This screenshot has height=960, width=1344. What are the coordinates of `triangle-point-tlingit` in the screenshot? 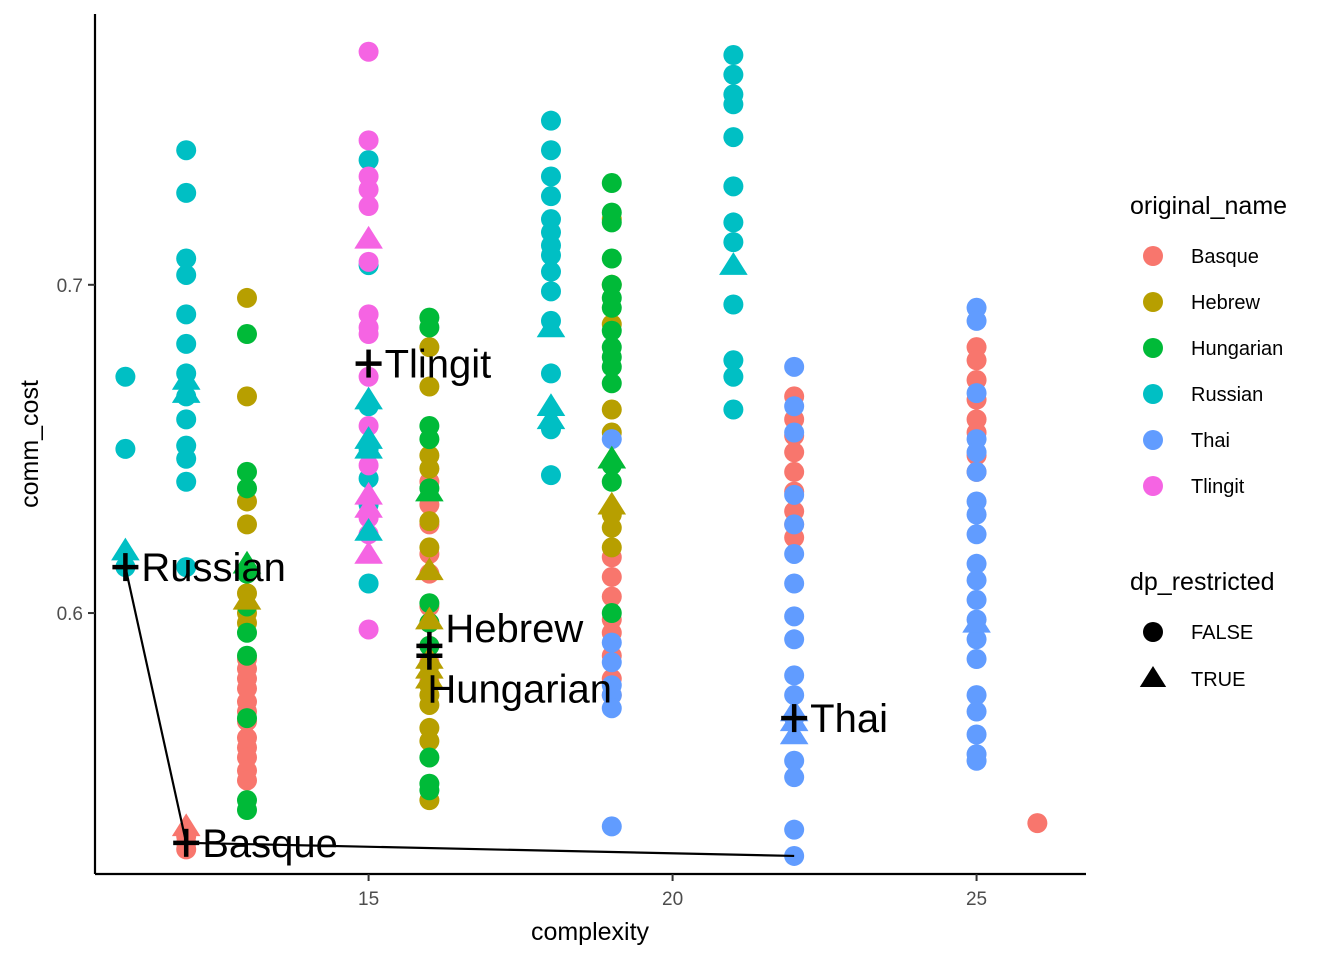 It's located at (368, 493).